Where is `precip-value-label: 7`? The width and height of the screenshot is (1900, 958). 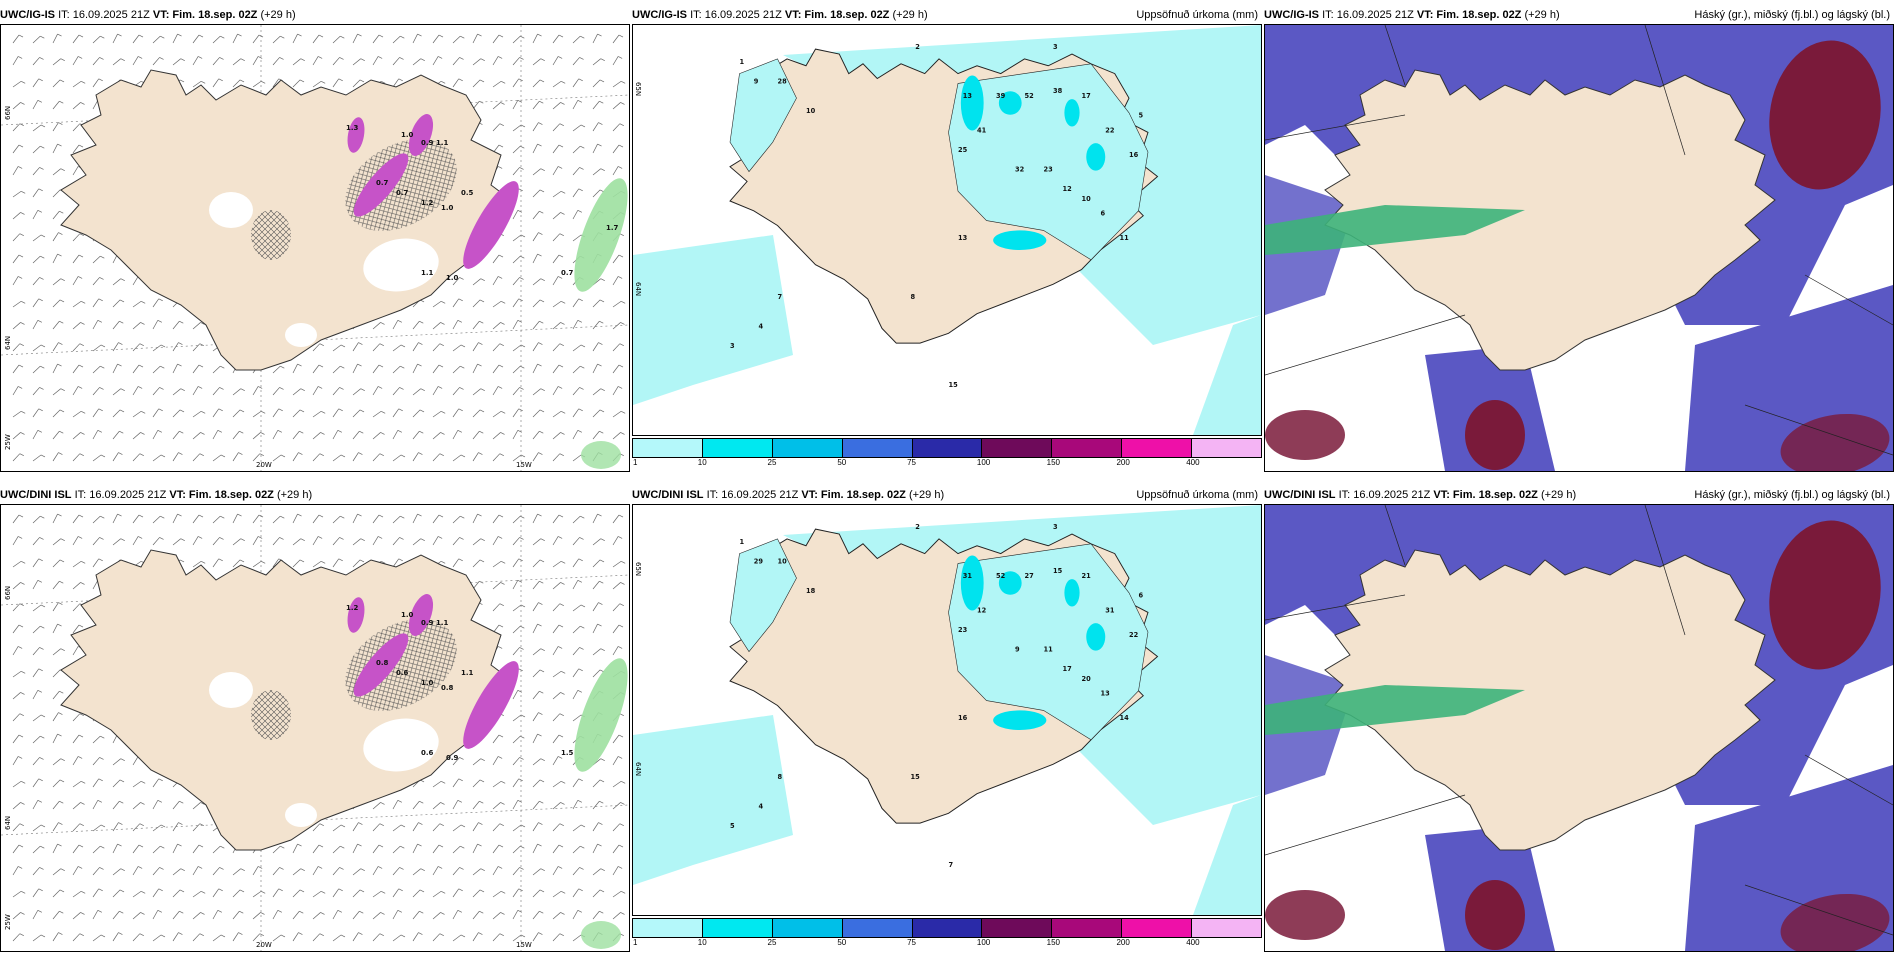
precip-value-label: 7 is located at coordinates (780, 297).